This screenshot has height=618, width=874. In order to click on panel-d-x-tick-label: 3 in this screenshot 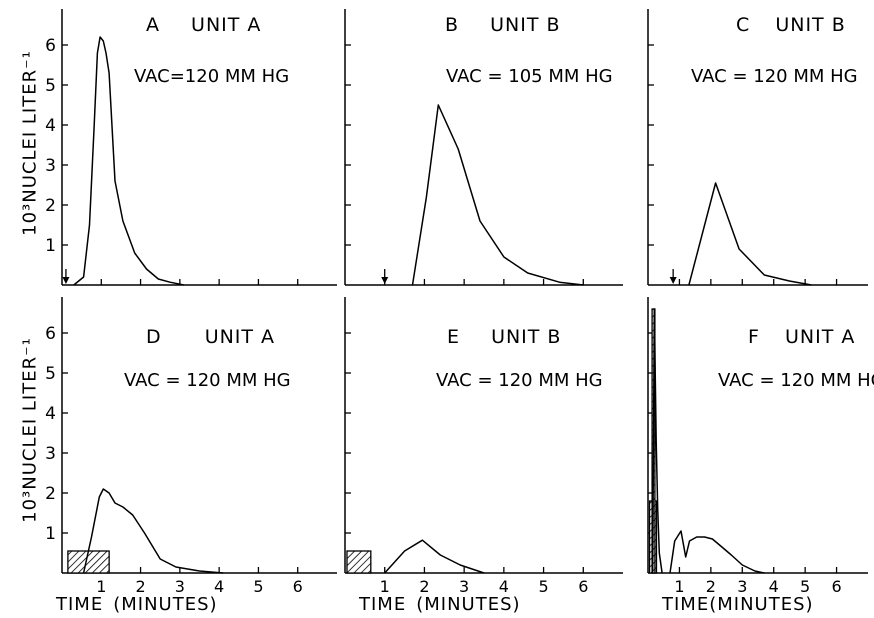, I will do `click(180, 586)`.